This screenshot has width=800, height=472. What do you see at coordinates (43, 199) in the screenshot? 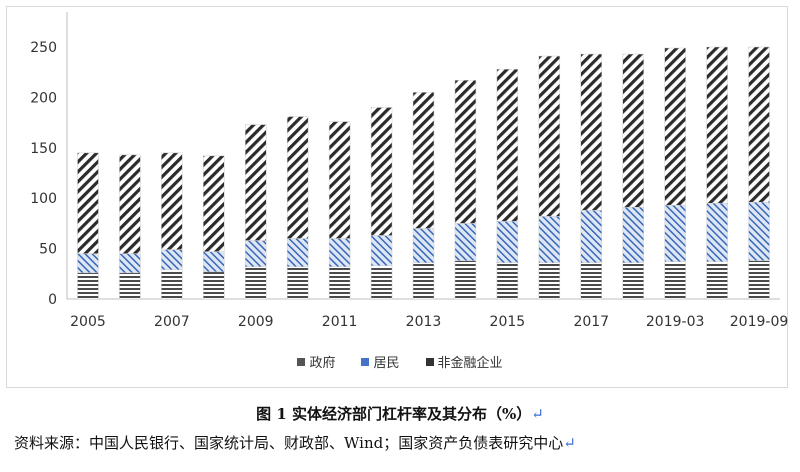
I see `y-tick-label: 100` at bounding box center [43, 199].